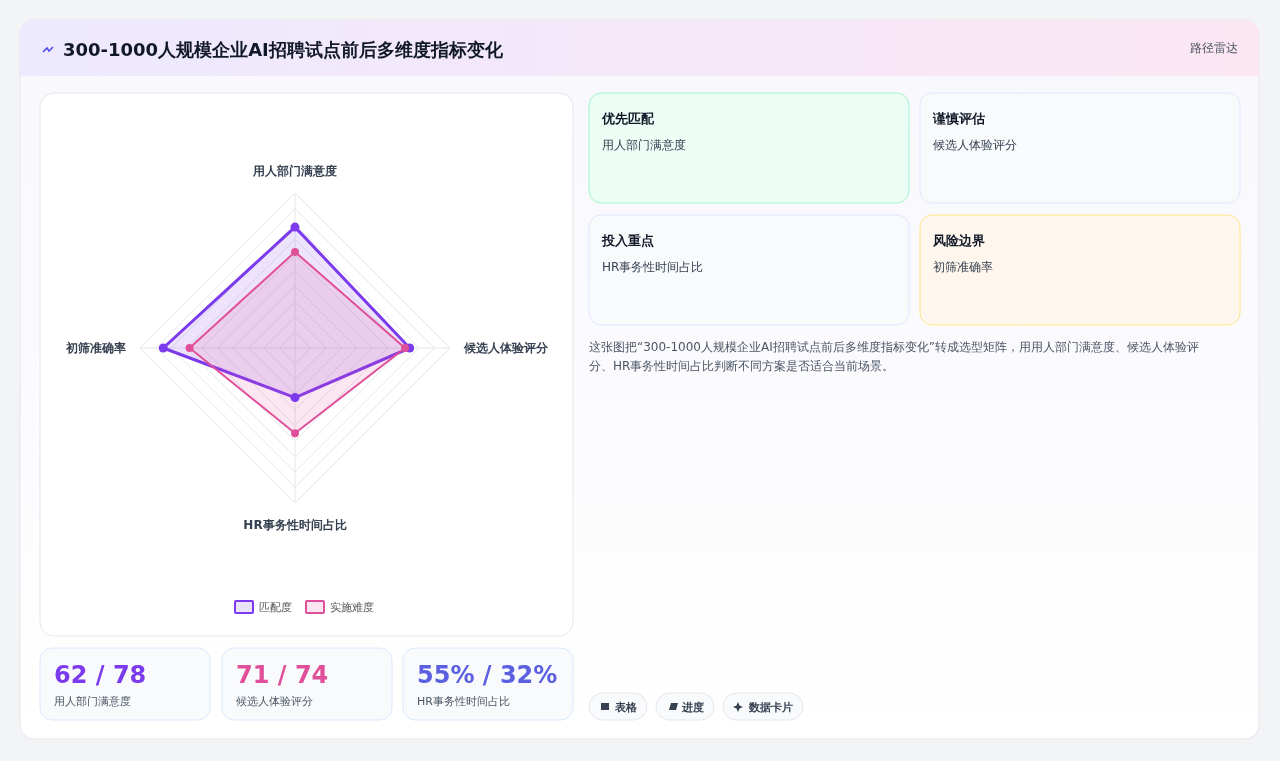 The image size is (1280, 761). I want to click on text: 表格, so click(626, 707).